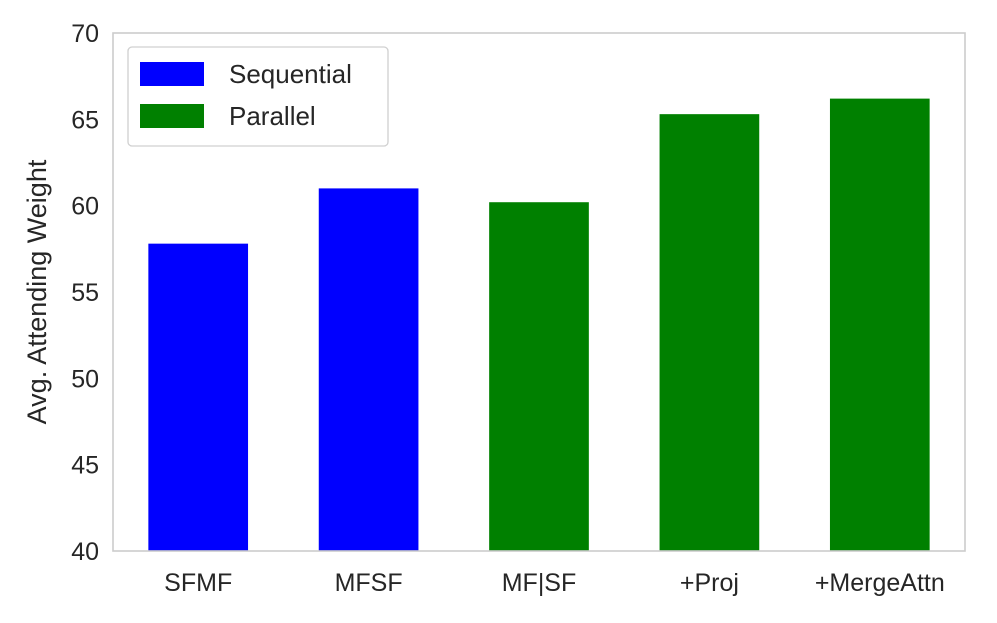 This screenshot has width=997, height=623. What do you see at coordinates (258, 96) in the screenshot?
I see `legend: Sequential Parallel` at bounding box center [258, 96].